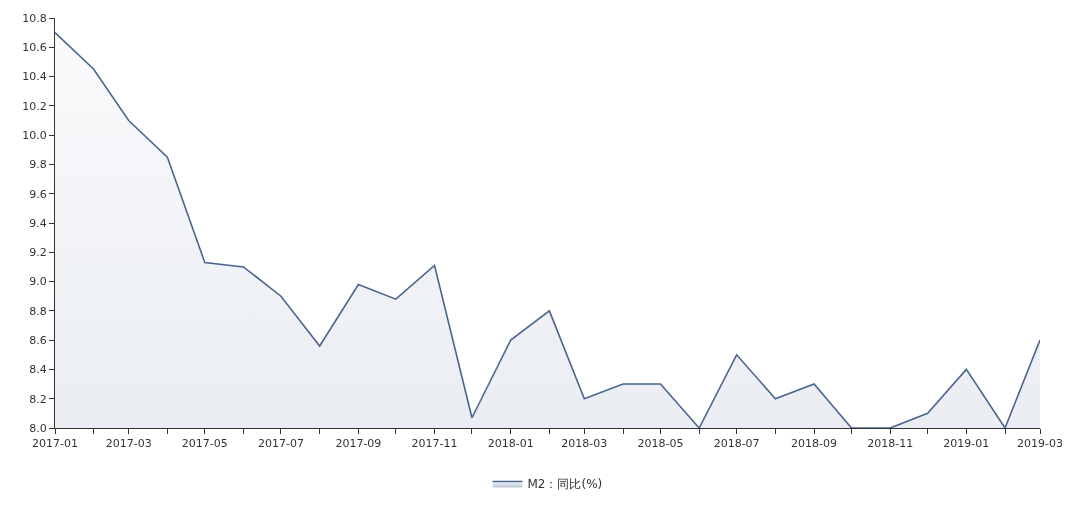 The width and height of the screenshot is (1080, 510). Describe the element at coordinates (34, 135) in the screenshot. I see `y-tick-label: 10.0` at that location.